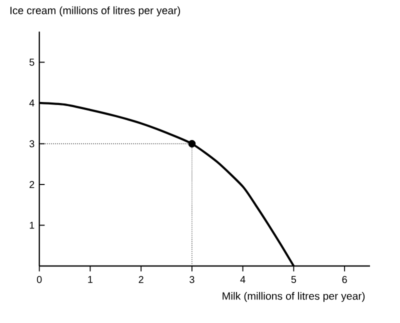  What do you see at coordinates (243, 279) in the screenshot?
I see `x-tick-label: 4` at bounding box center [243, 279].